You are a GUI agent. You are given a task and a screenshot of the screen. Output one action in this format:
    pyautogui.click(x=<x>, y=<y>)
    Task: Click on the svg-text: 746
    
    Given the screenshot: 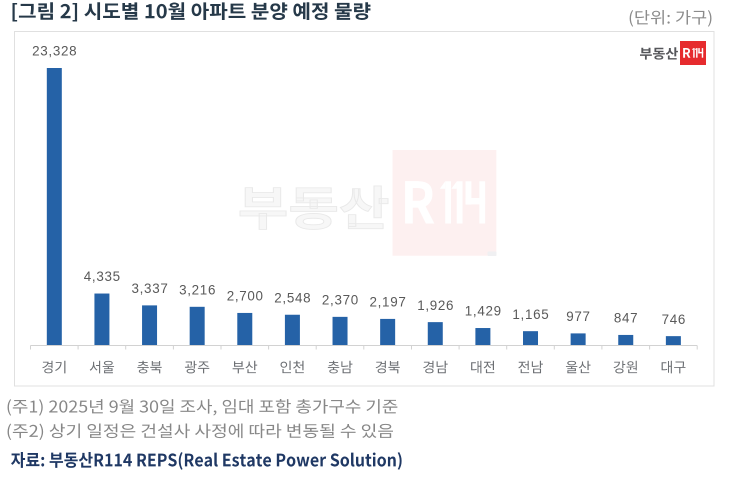 What is the action you would take?
    pyautogui.click(x=674, y=319)
    